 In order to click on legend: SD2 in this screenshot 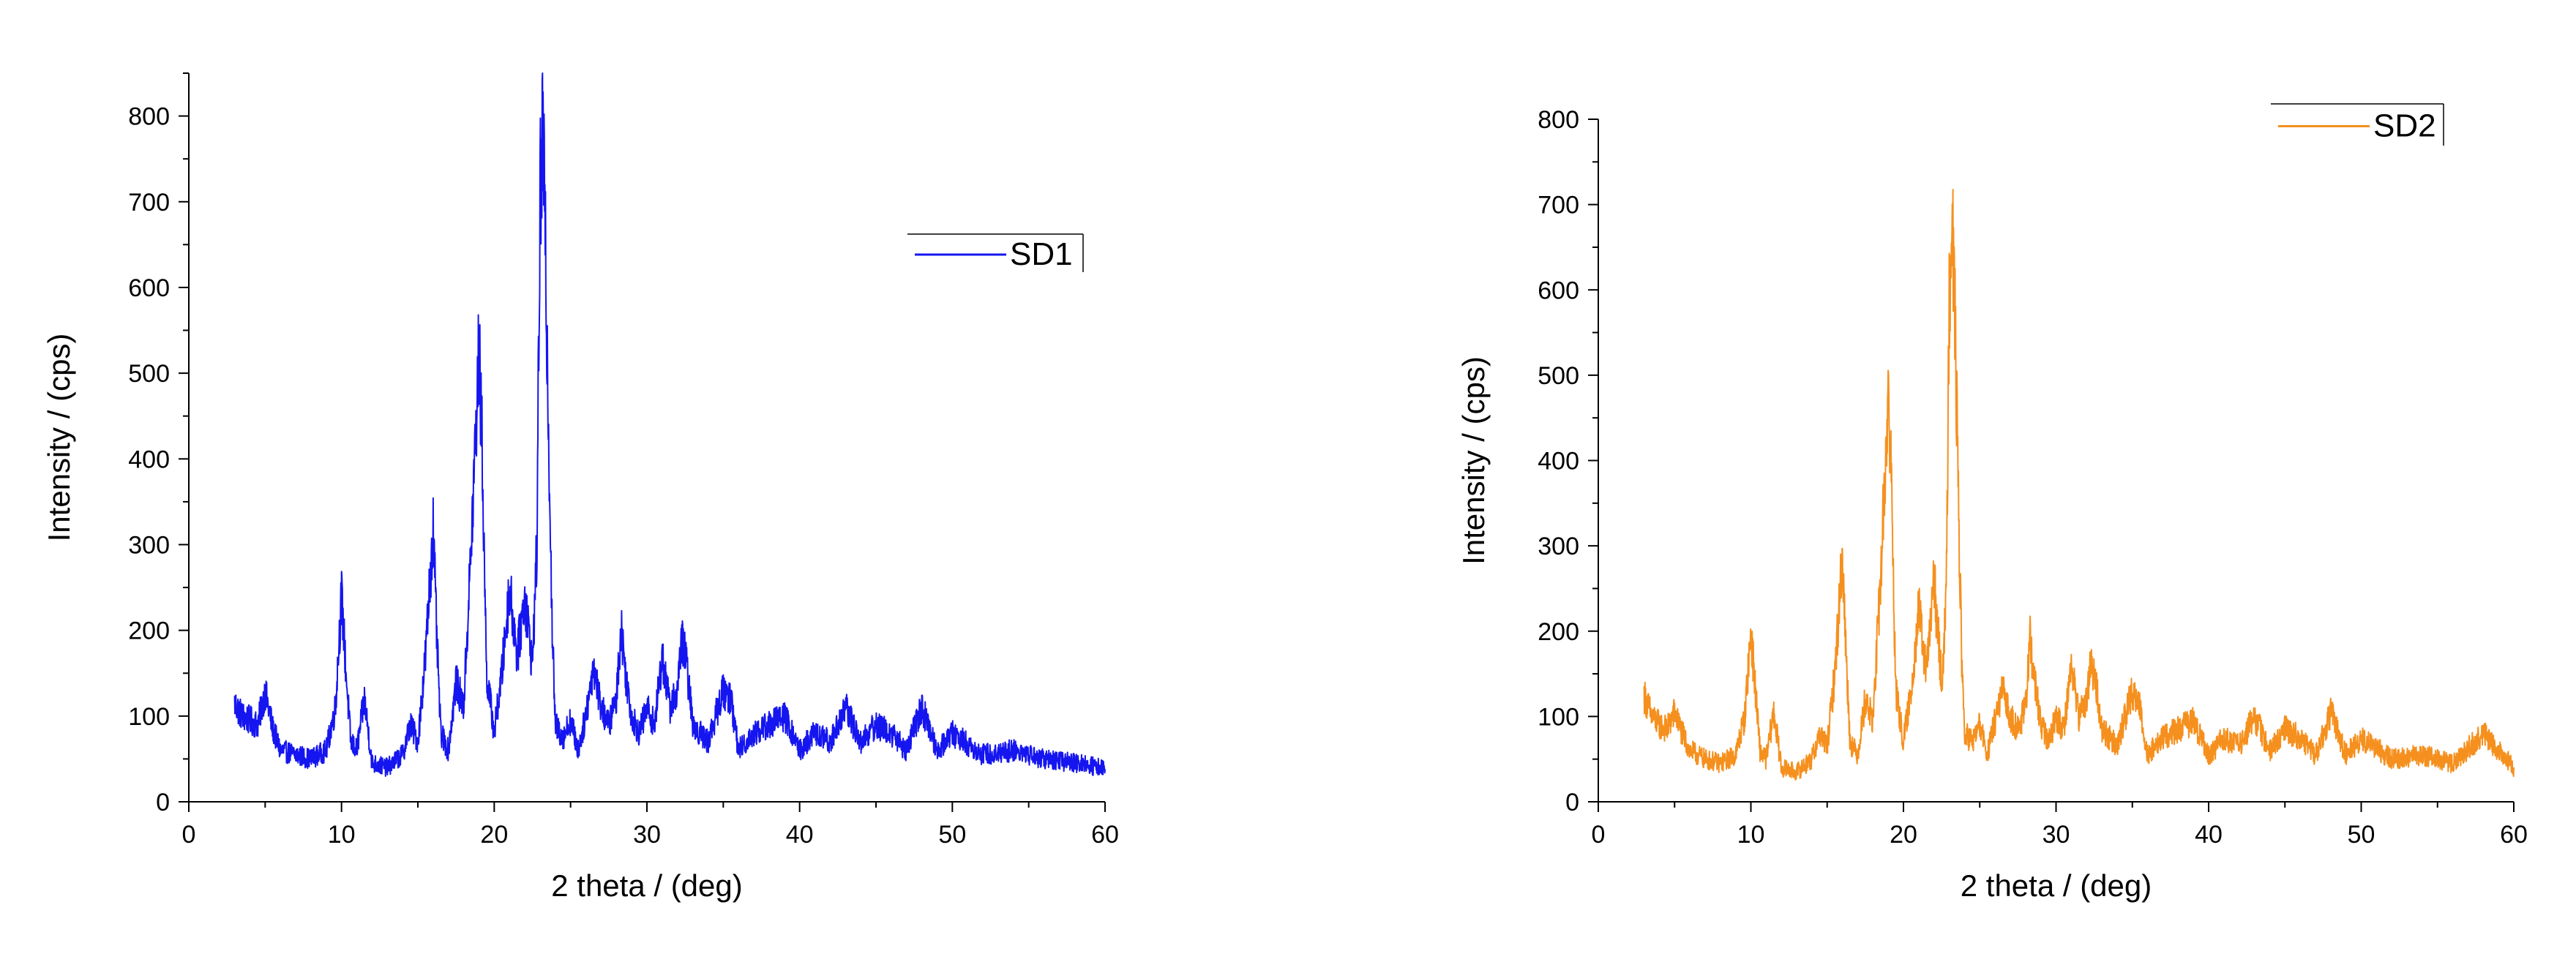, I will do `click(2357, 124)`.